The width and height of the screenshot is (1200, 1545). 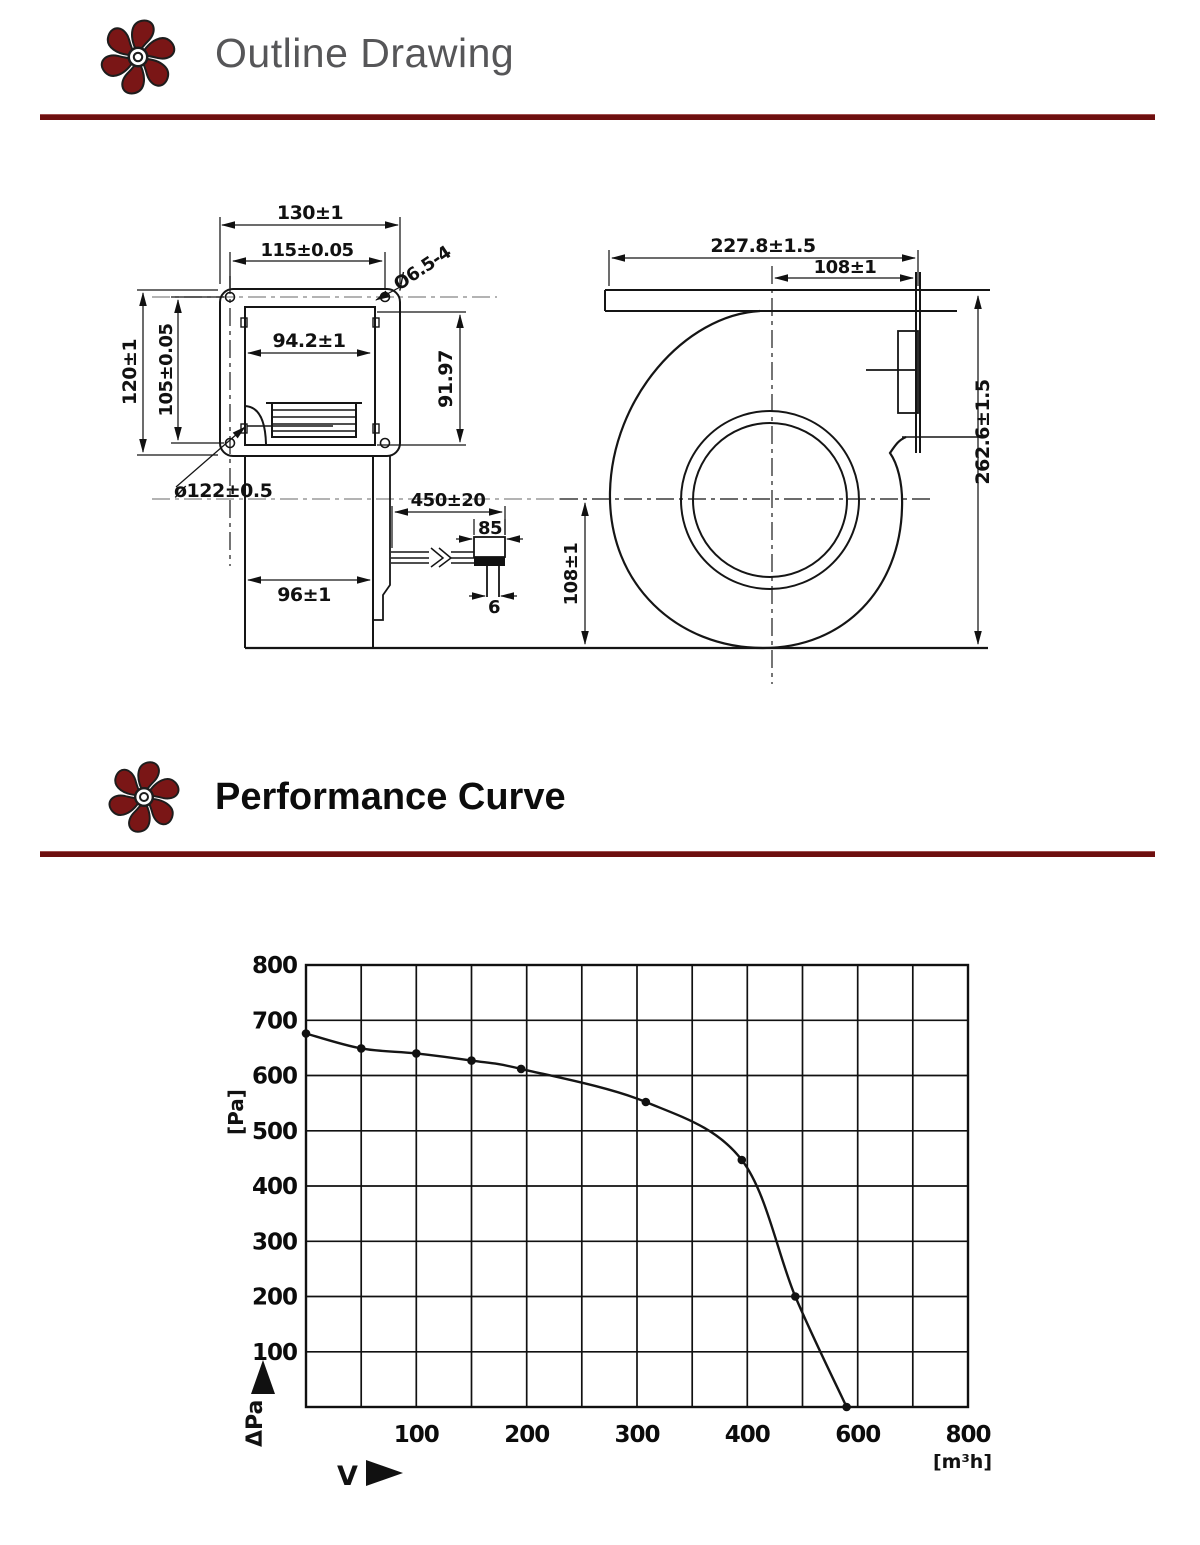 What do you see at coordinates (762, 246) in the screenshot?
I see `dim-scroll-width: 227.8±1.5` at bounding box center [762, 246].